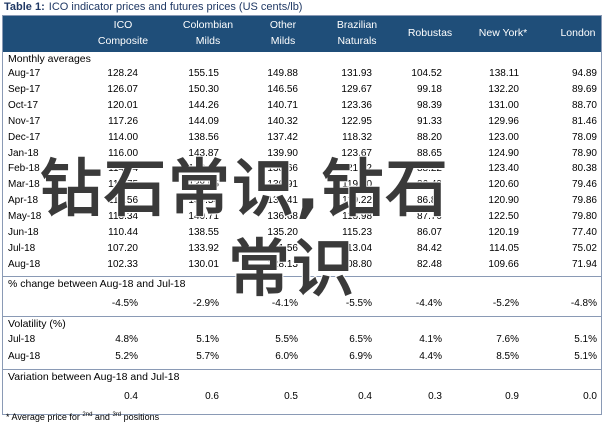 Image resolution: width=604 pixels, height=430 pixels. Describe the element at coordinates (283, 25) in the screenshot. I see `column-header: Other` at that location.